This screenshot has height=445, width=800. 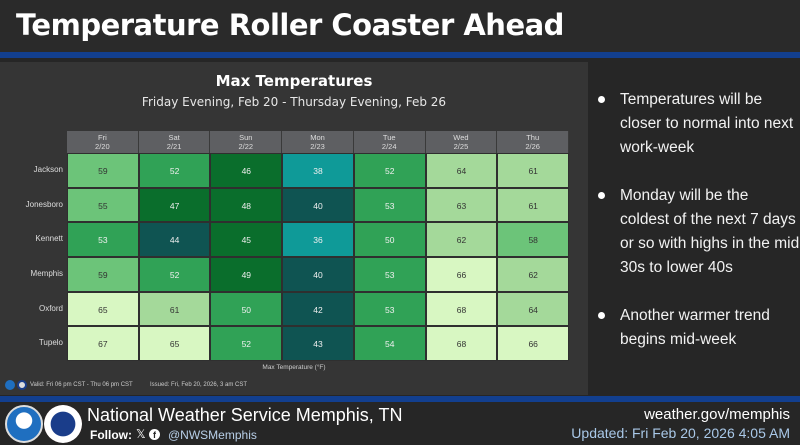 I want to click on facebook-icon: f, so click(x=155, y=434).